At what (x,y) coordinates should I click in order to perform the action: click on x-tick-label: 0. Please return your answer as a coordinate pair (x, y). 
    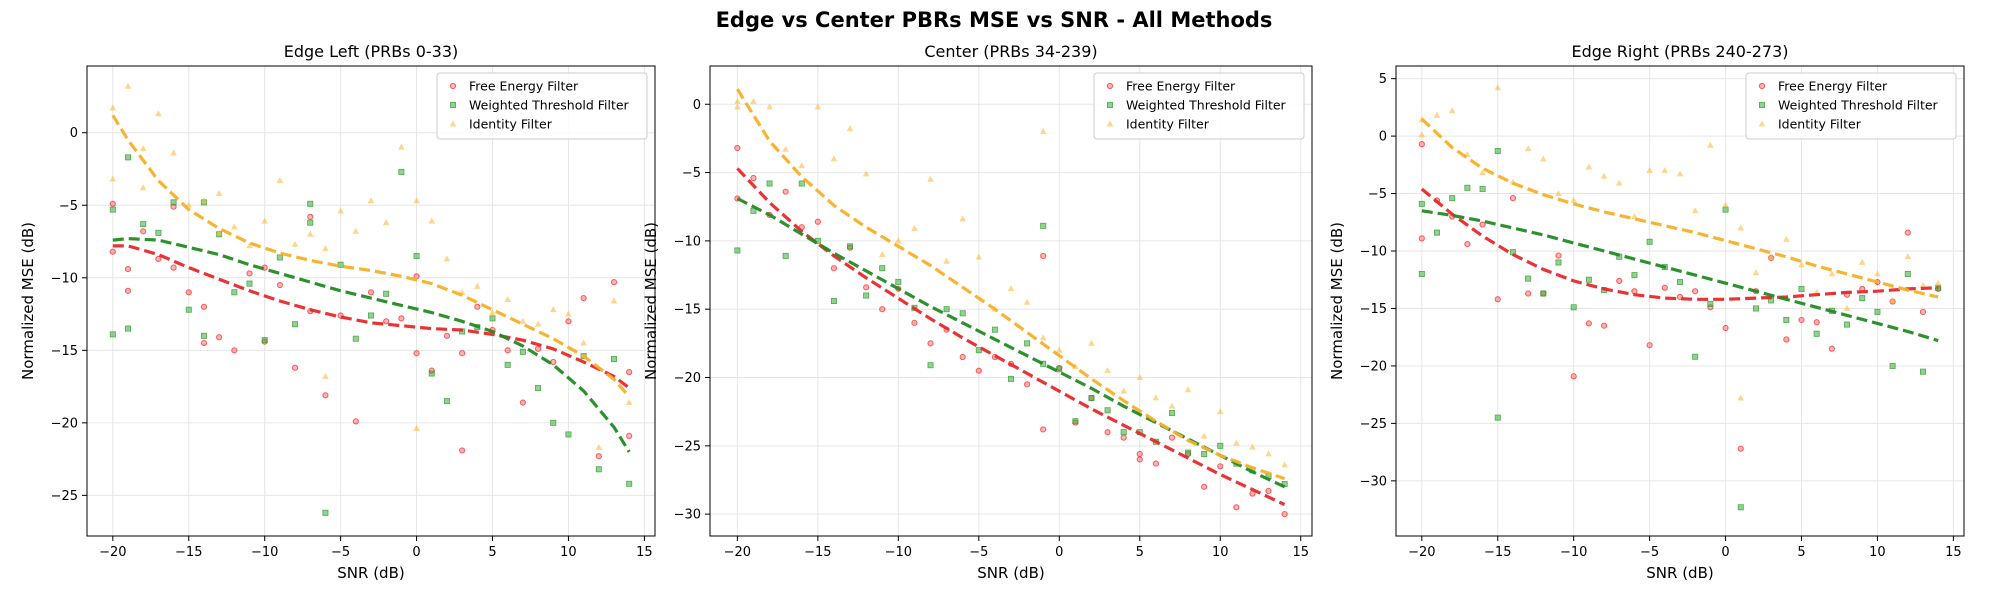
    Looking at the image, I should click on (416, 552).